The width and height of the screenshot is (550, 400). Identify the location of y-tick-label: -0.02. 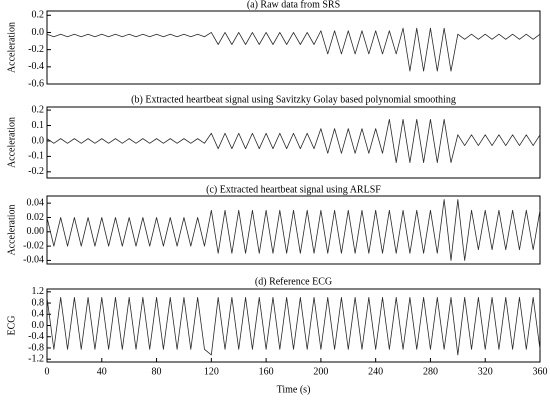
(33, 245).